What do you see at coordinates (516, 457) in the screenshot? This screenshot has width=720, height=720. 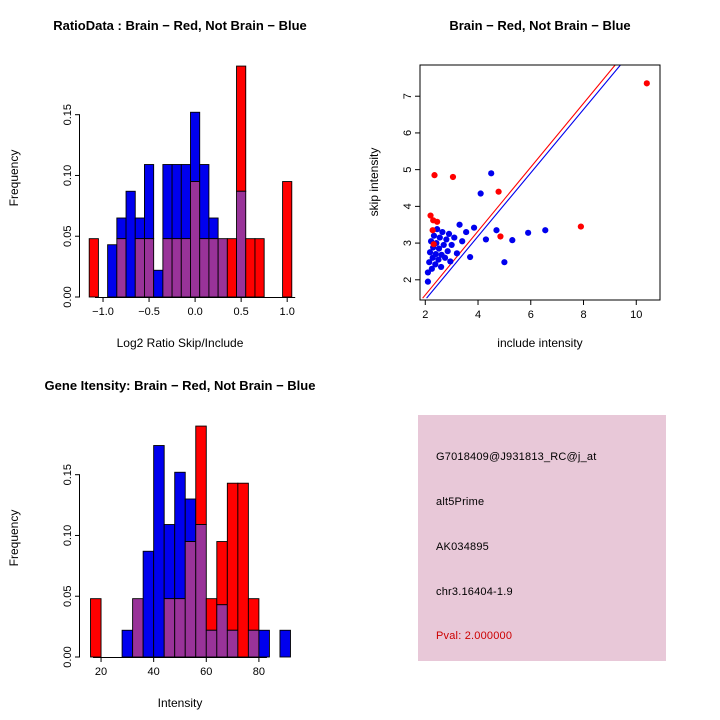 I see `info-line-probe-id: G7018409@J931813_RC@j_at` at bounding box center [516, 457].